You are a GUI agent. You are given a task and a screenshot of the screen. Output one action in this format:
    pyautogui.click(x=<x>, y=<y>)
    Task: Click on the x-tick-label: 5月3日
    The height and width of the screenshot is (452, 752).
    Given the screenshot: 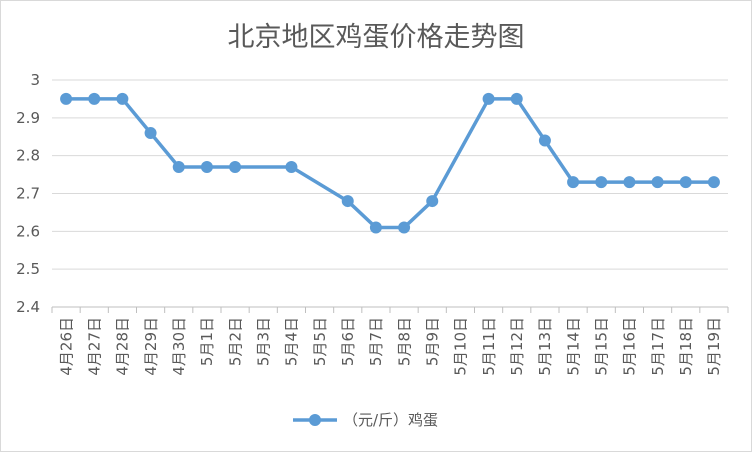 What is the action you would take?
    pyautogui.click(x=264, y=341)
    